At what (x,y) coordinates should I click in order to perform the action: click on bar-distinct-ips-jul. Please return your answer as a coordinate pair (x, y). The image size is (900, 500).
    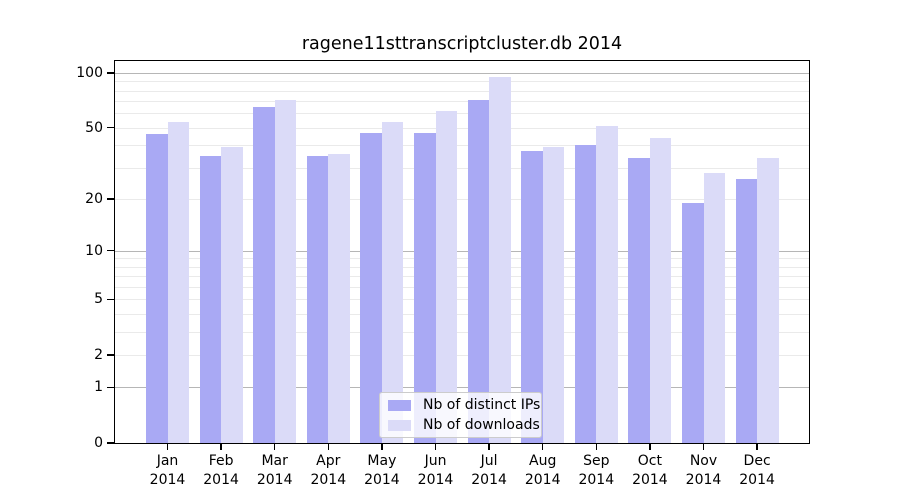
    Looking at the image, I should click on (478, 271).